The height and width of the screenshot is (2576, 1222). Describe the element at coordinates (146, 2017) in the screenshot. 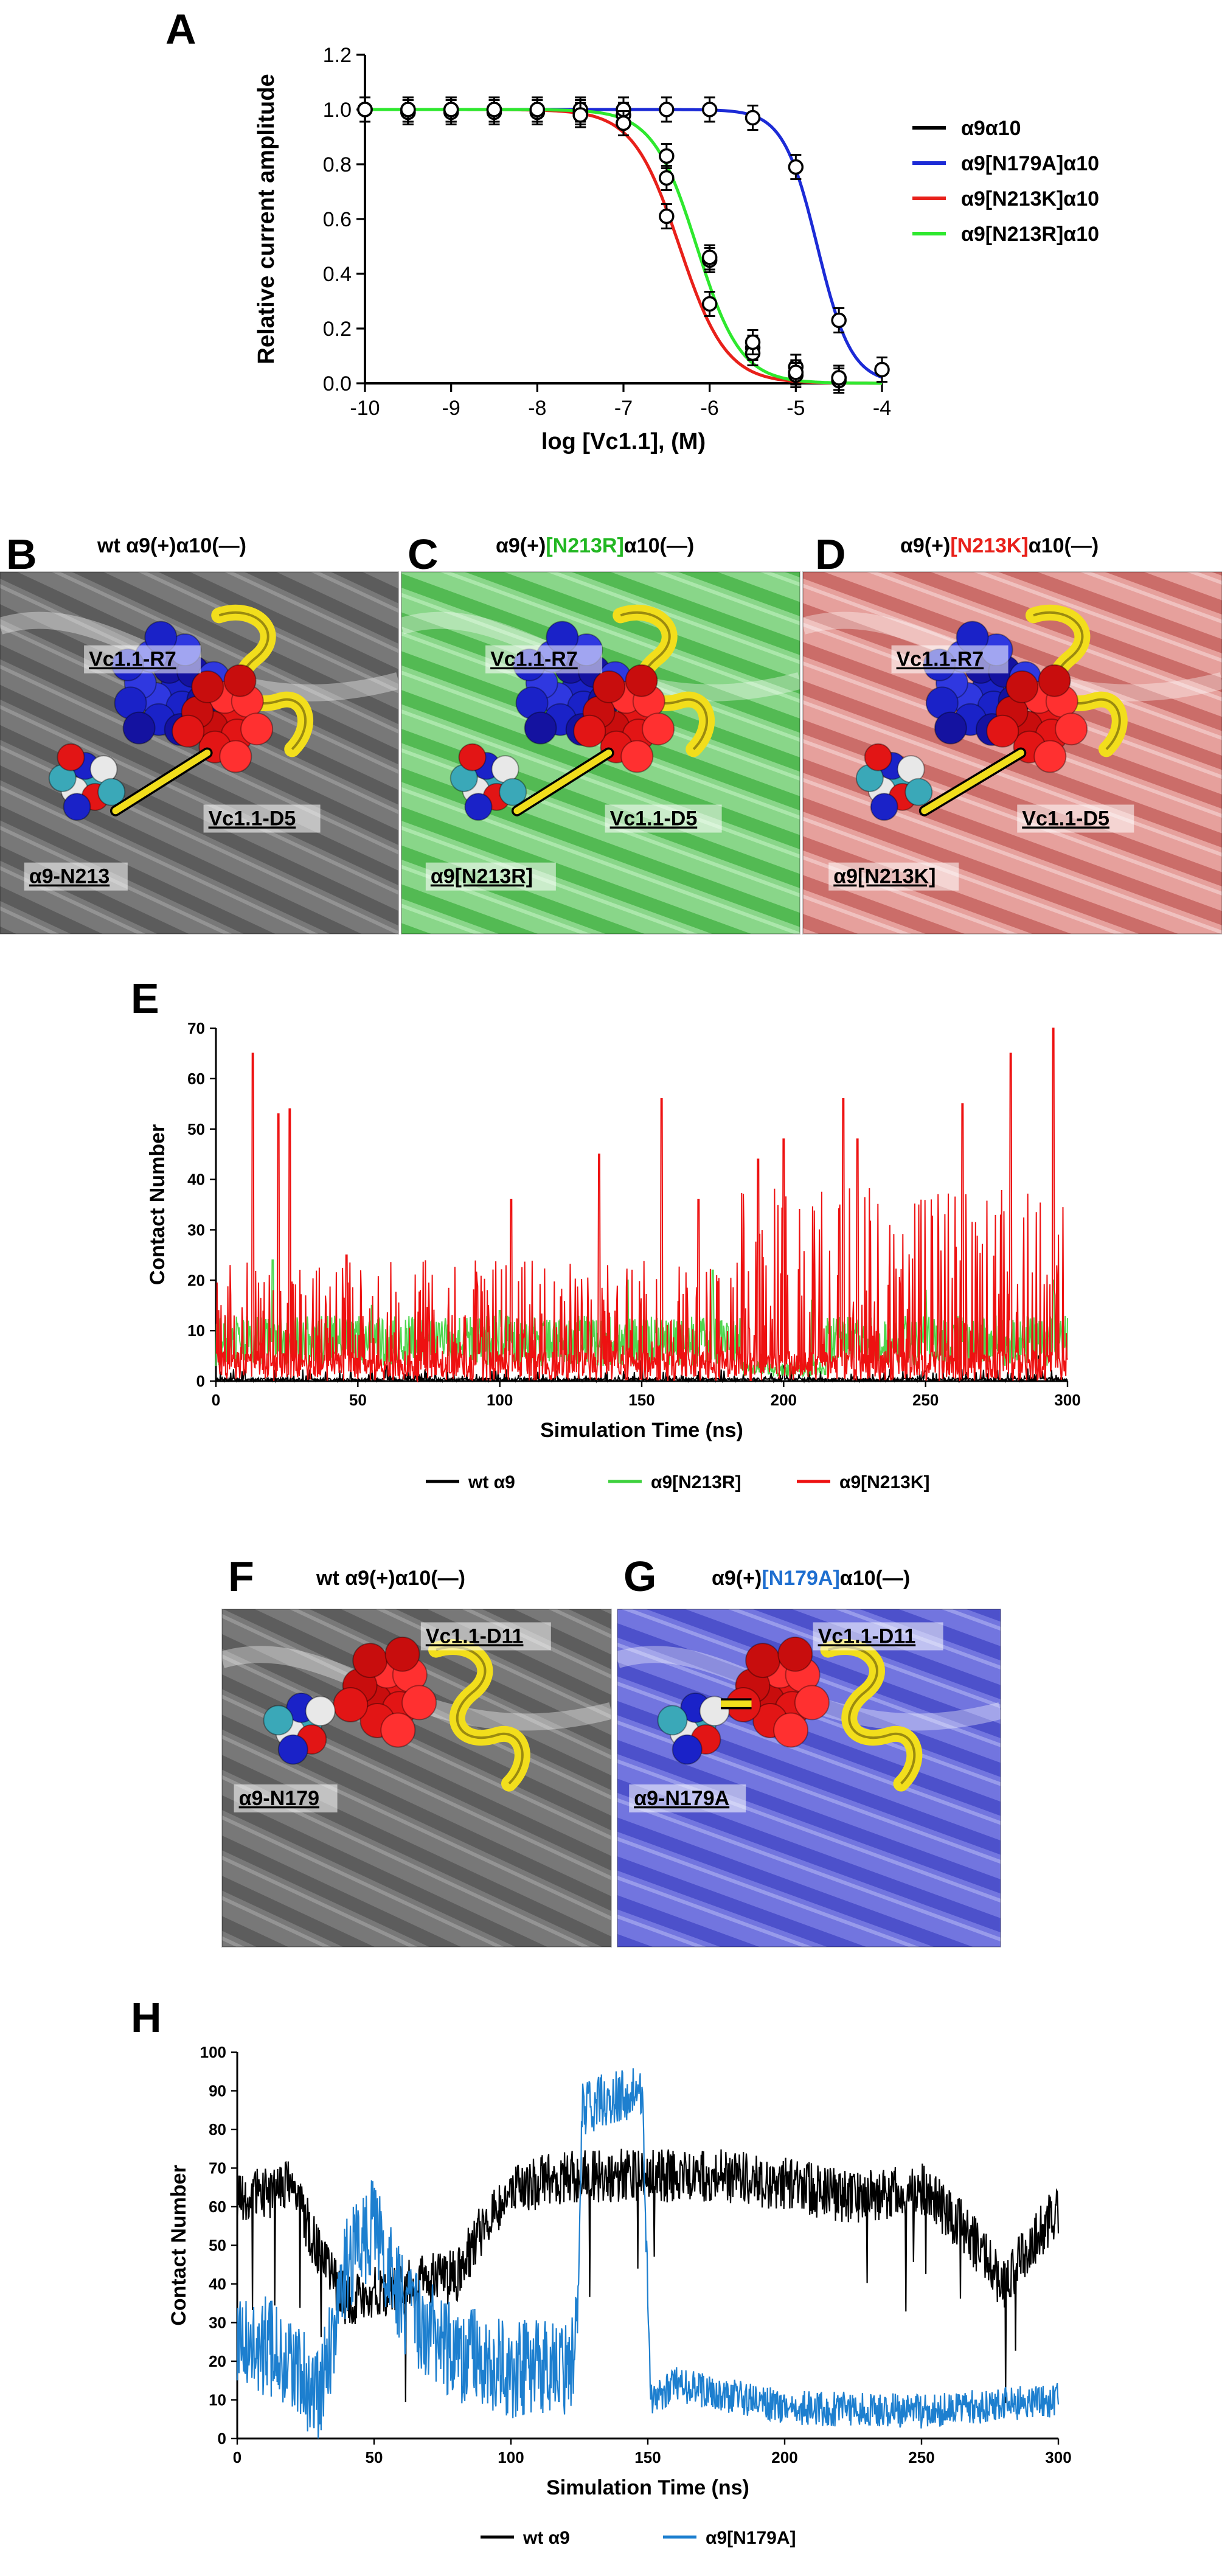

I see `panel-letter-h: H` at that location.